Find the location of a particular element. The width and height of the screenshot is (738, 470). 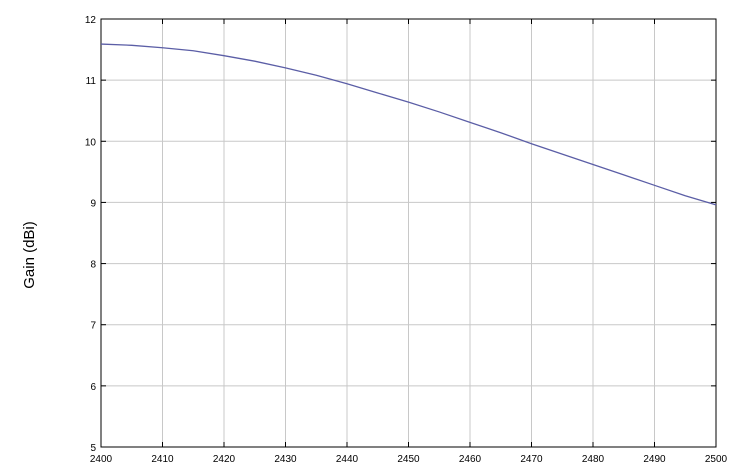

x-tick-label: 2410 is located at coordinates (162, 459).